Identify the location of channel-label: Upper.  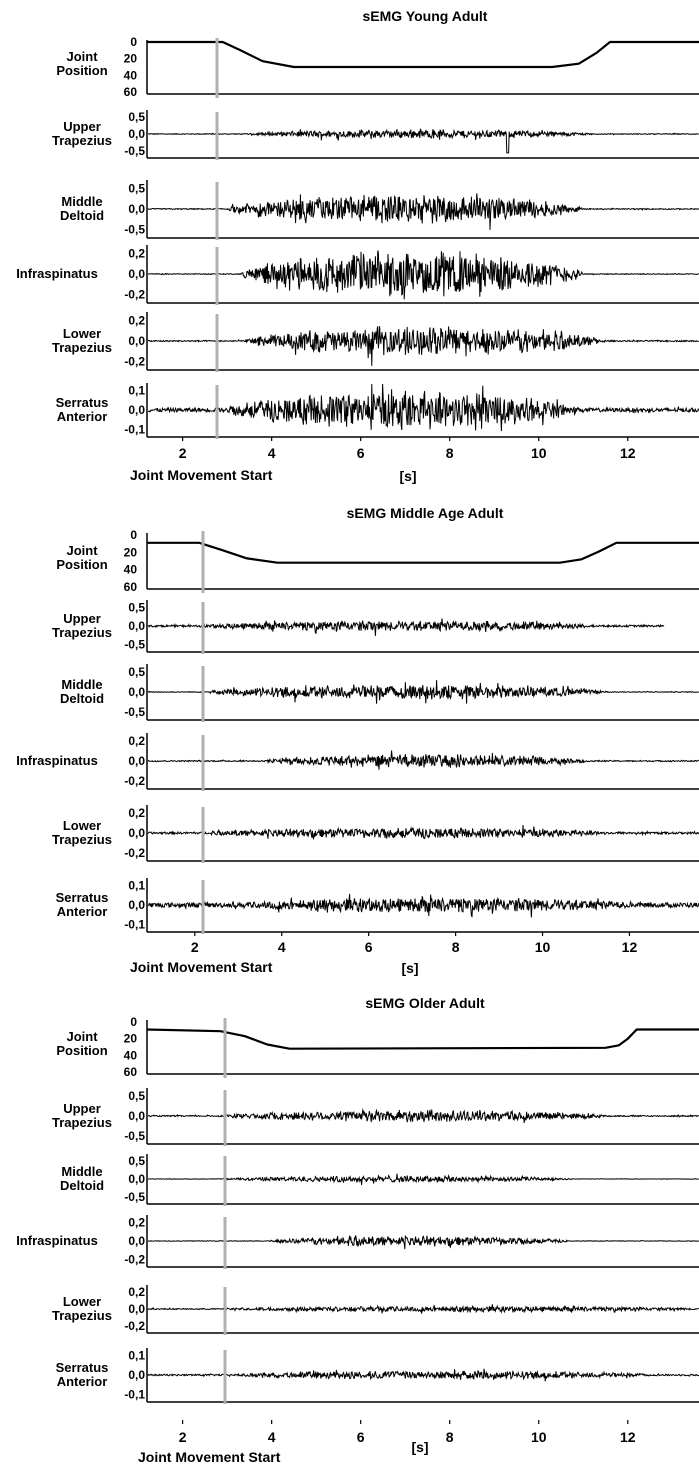
(82, 1108).